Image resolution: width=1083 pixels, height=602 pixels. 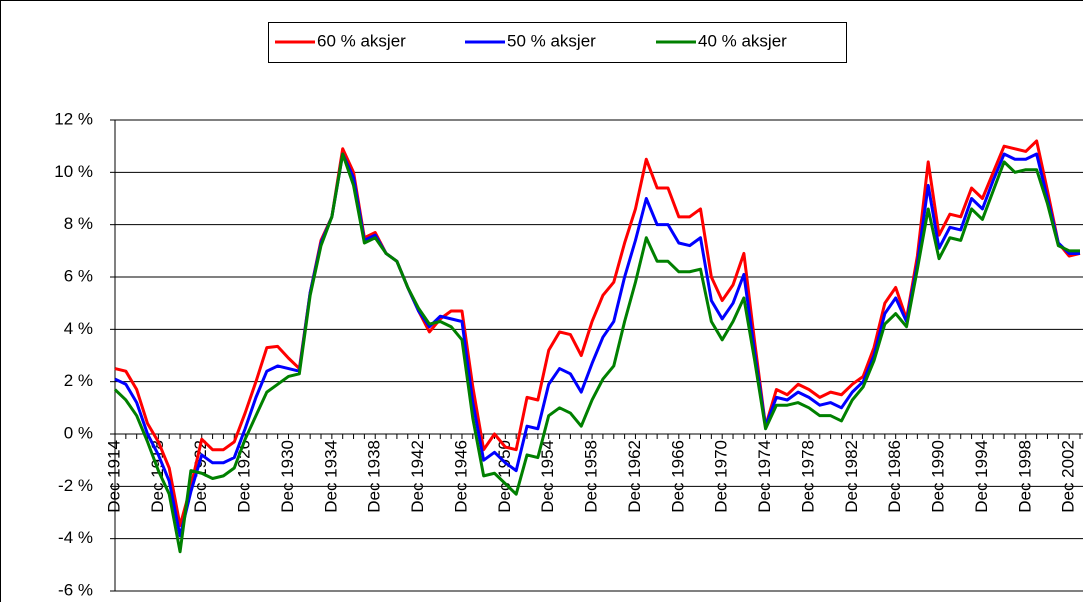 I want to click on y-tick-label: 8 %, so click(x=78, y=223).